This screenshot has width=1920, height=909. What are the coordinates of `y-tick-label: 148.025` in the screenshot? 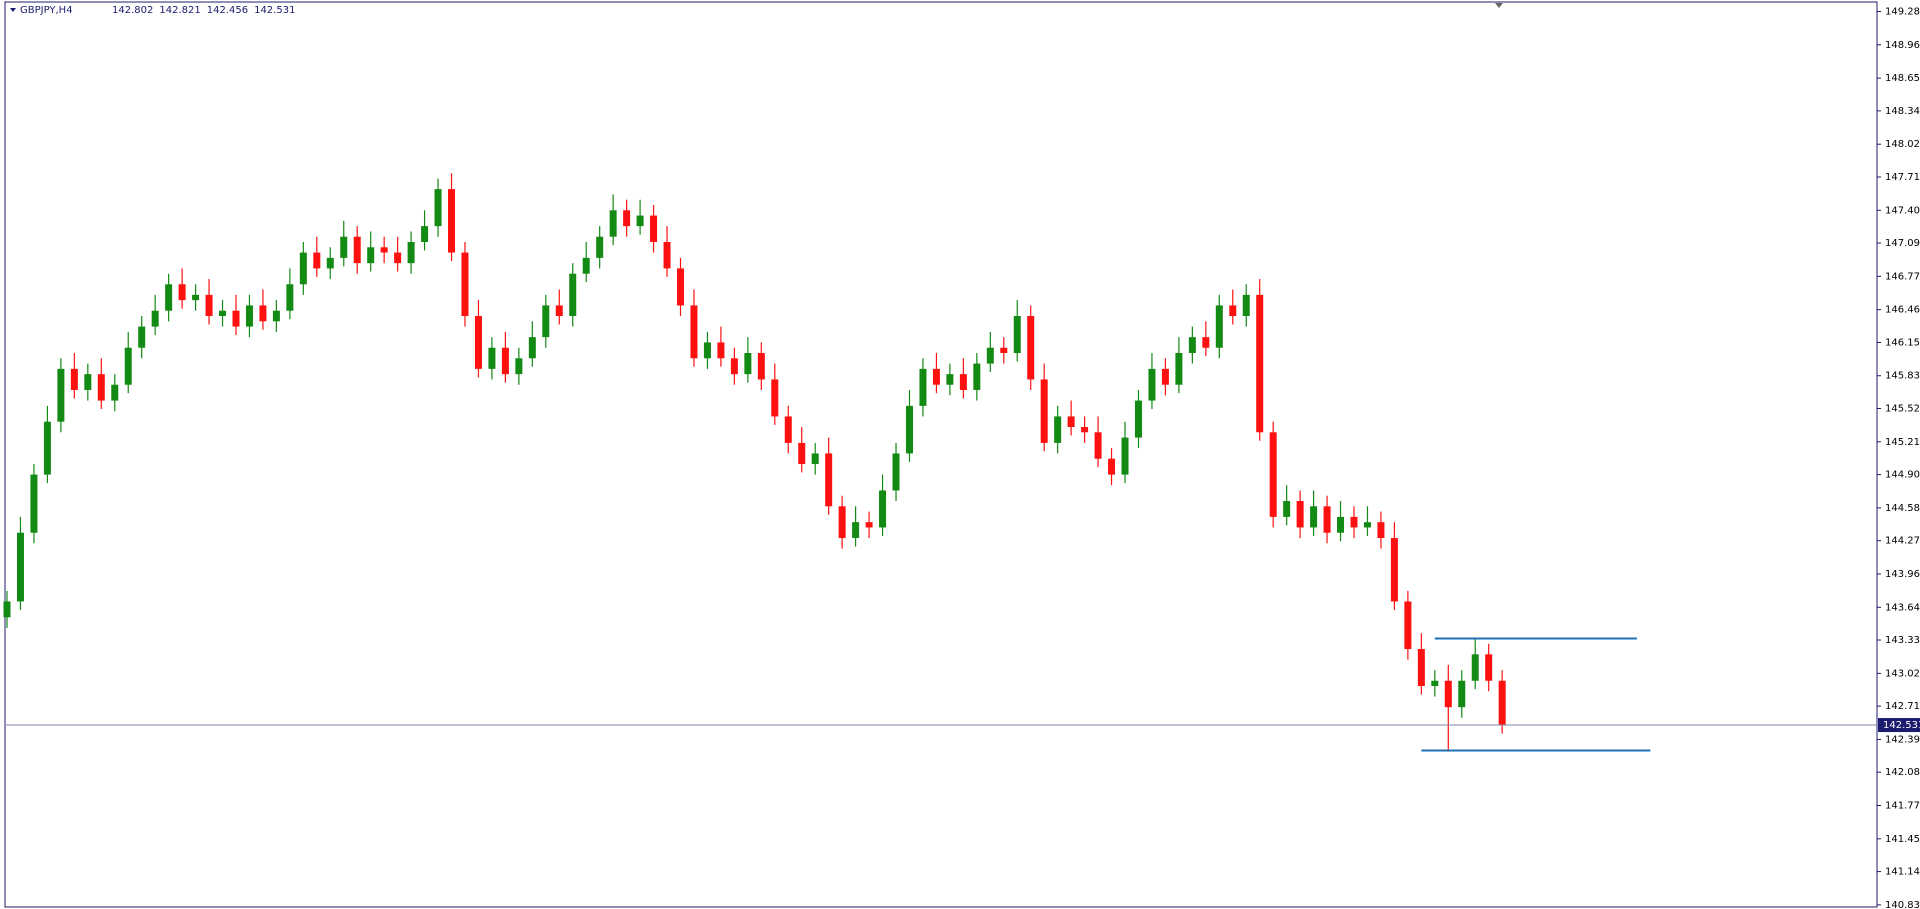 It's located at (1902, 144).